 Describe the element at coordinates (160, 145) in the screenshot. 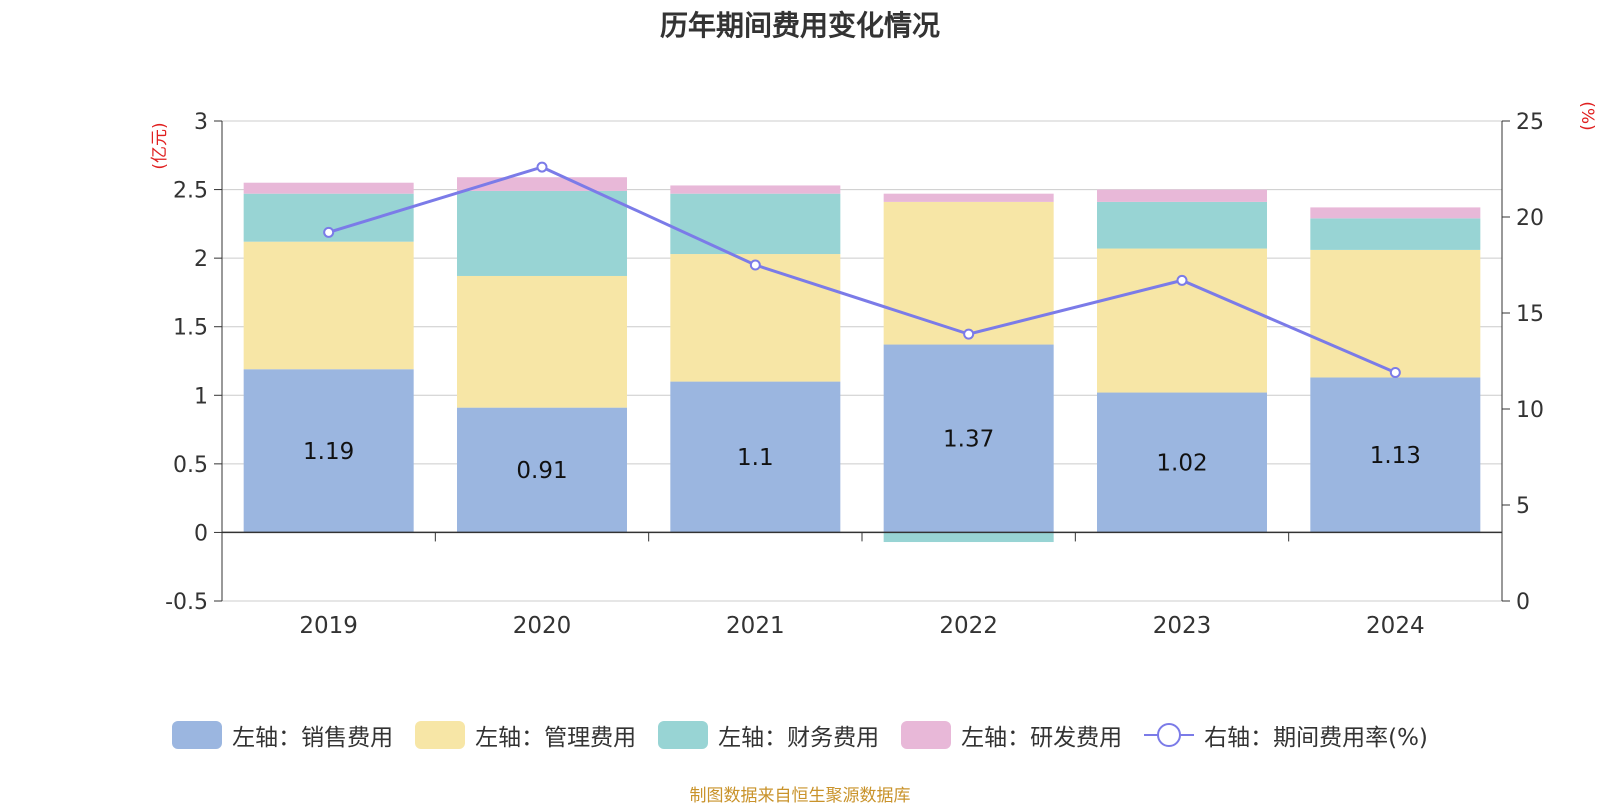

I see `left-axis-unit: (亿元)` at that location.